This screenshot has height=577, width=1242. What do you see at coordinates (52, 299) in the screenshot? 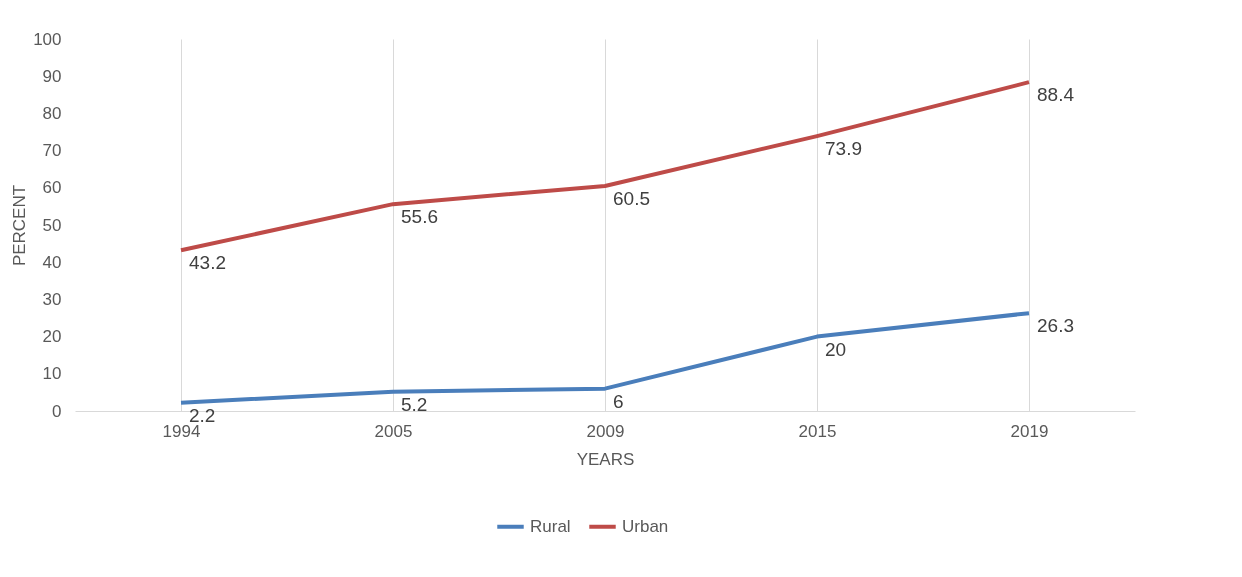
I see `y-tick-label: 30` at bounding box center [52, 299].